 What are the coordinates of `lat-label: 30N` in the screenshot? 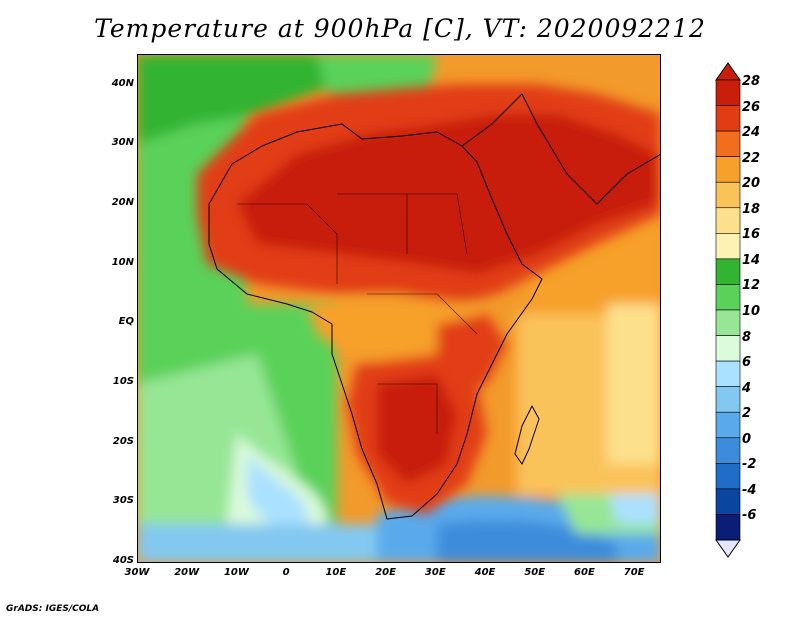 It's located at (122, 143).